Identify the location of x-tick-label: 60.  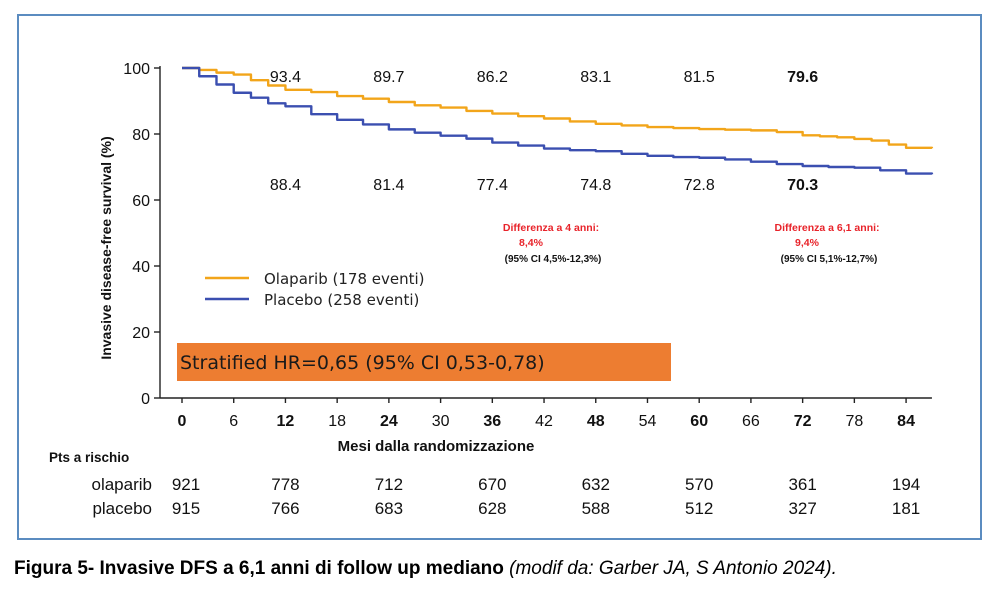
(699, 421).